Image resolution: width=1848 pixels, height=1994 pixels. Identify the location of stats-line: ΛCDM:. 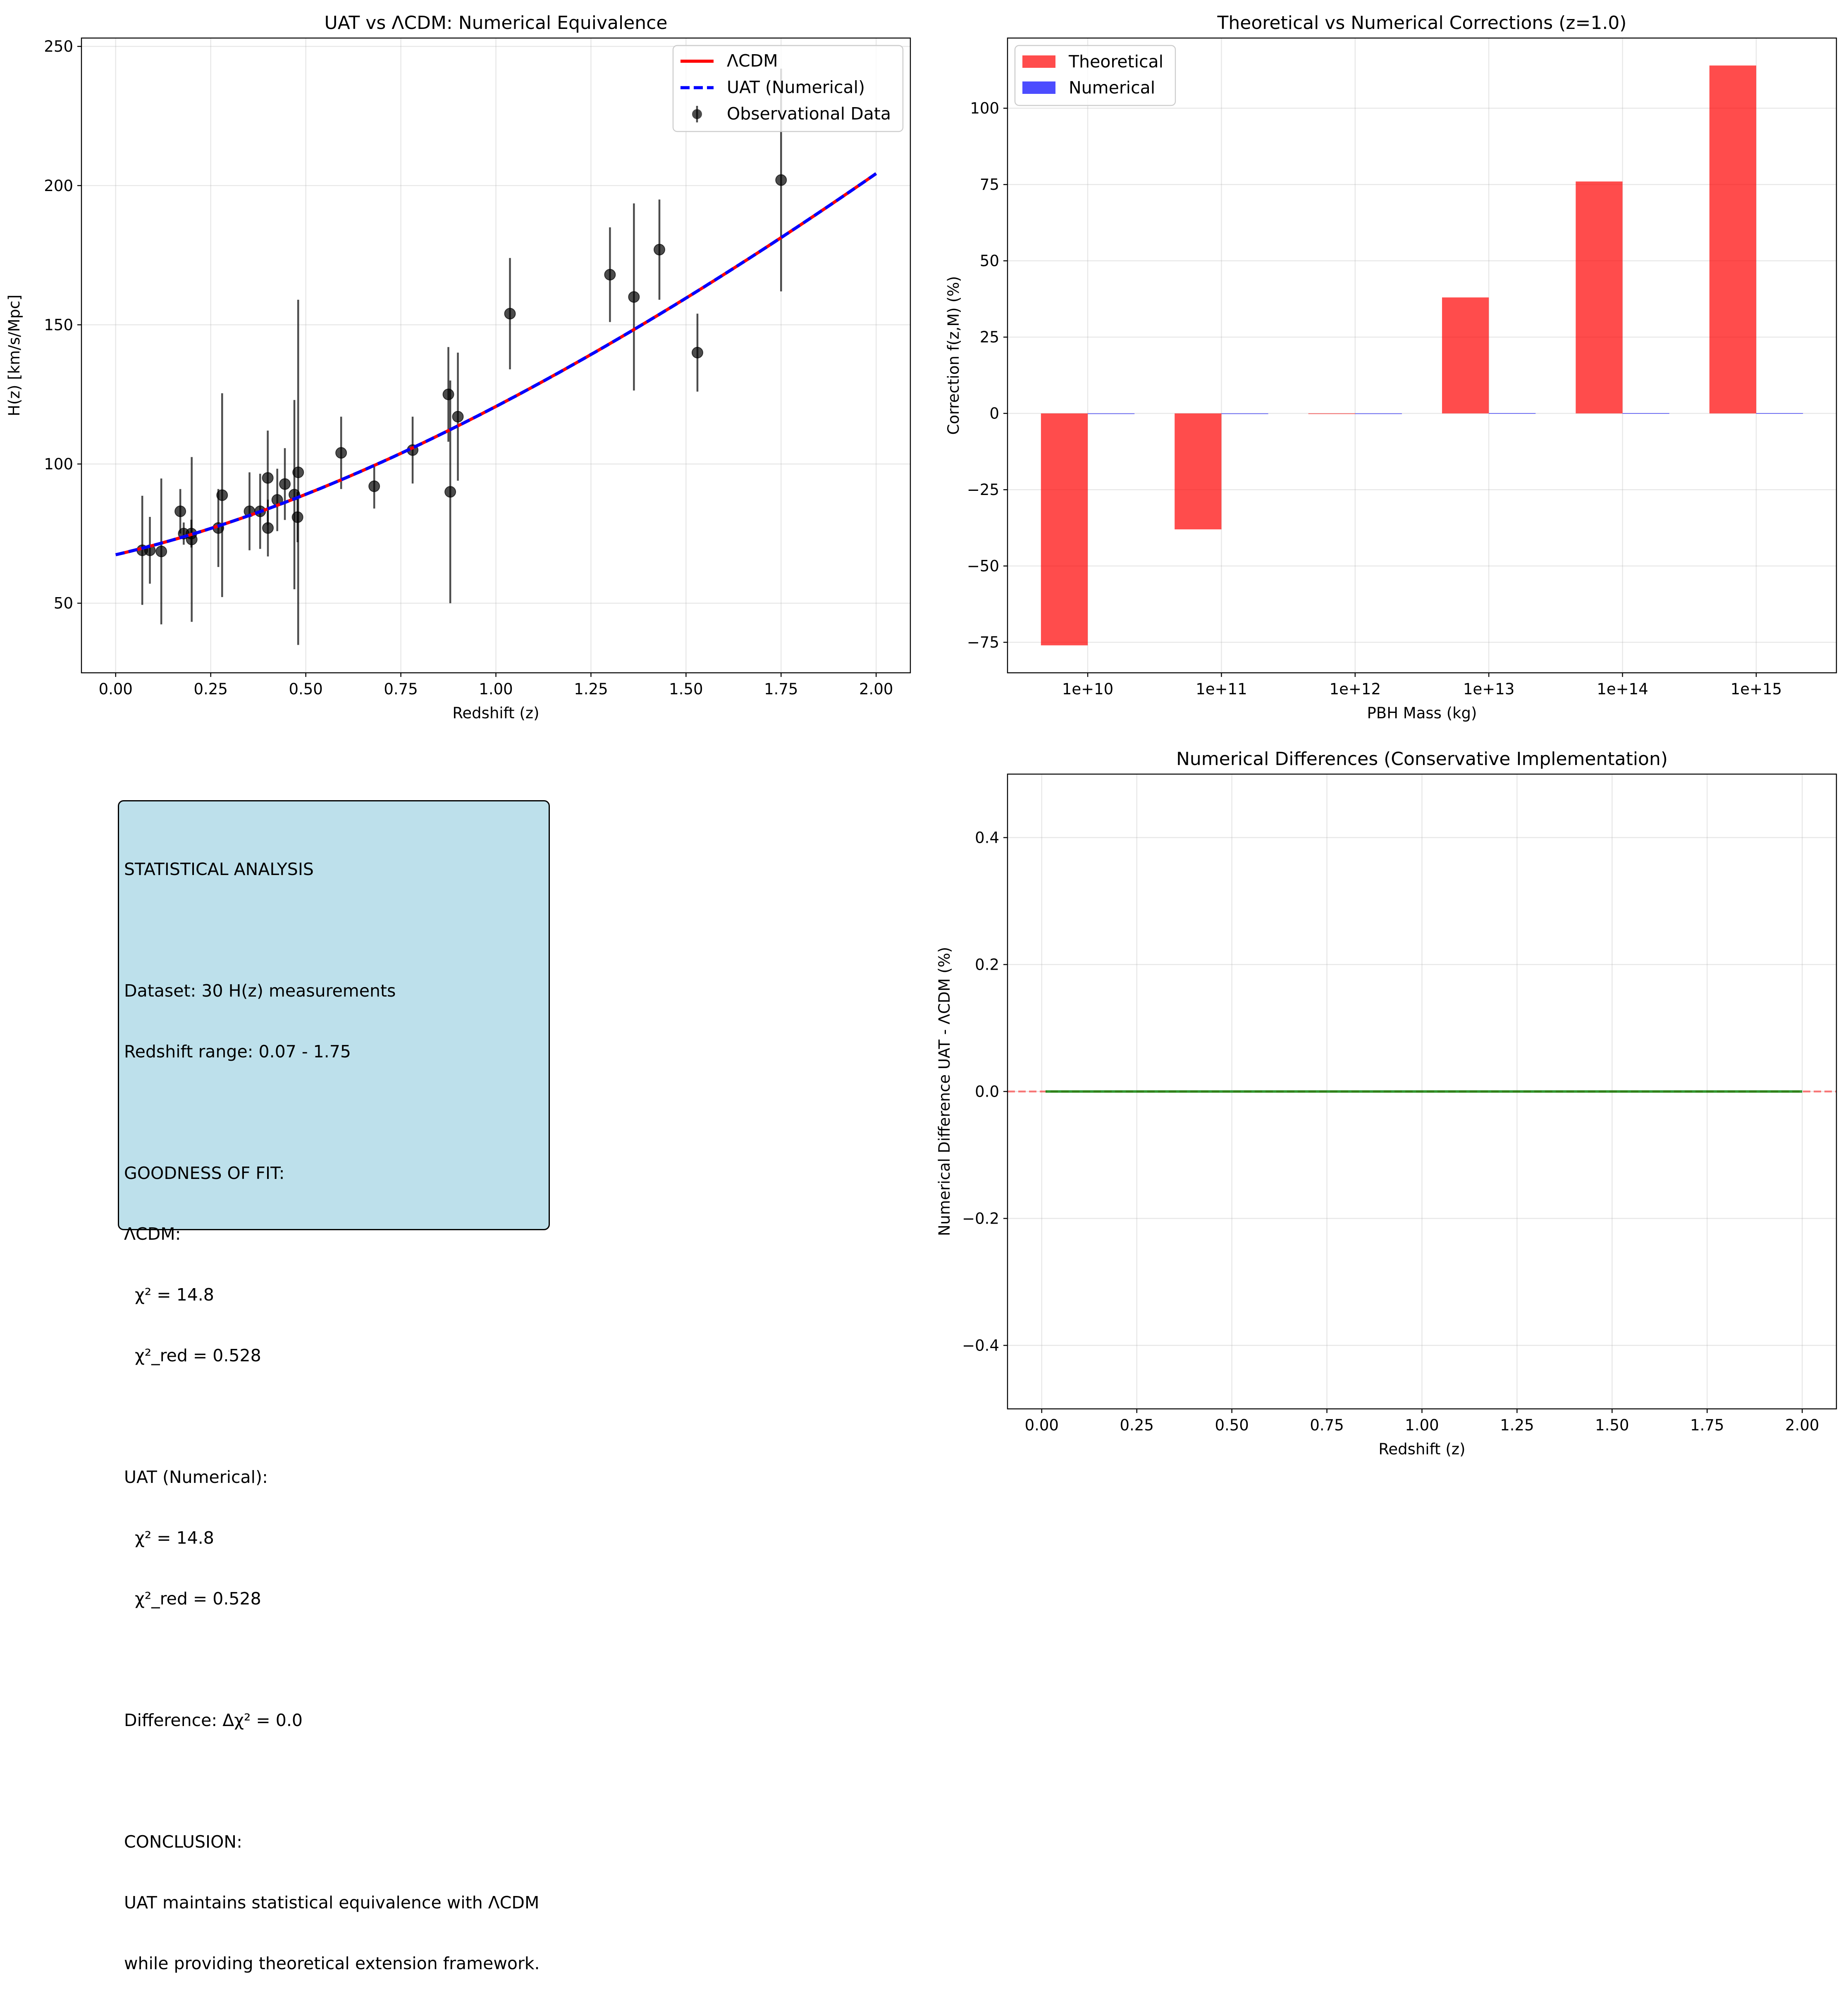
(152, 1234).